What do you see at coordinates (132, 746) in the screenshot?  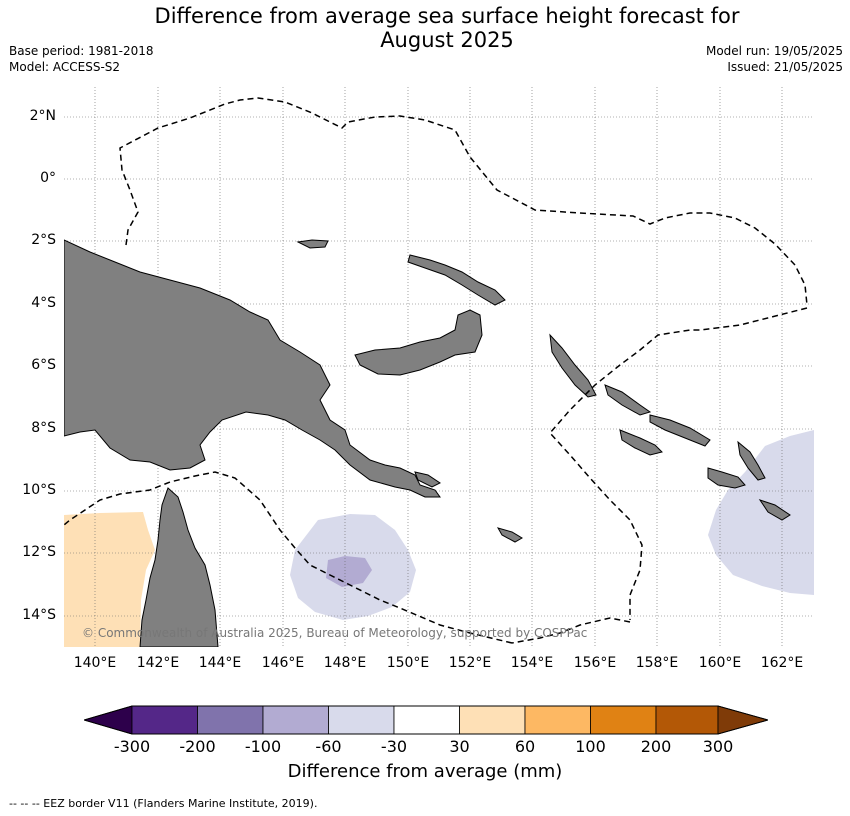 I see `colorbar-tick-label: -300` at bounding box center [132, 746].